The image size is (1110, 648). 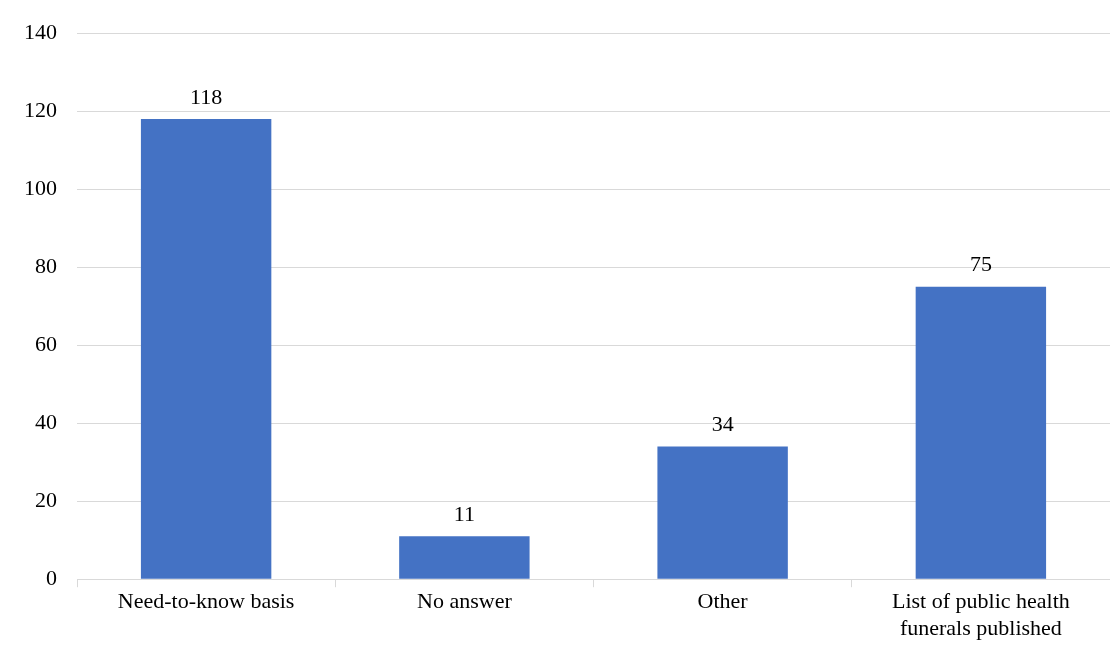 I want to click on x-tick-label: Other, so click(x=723, y=601).